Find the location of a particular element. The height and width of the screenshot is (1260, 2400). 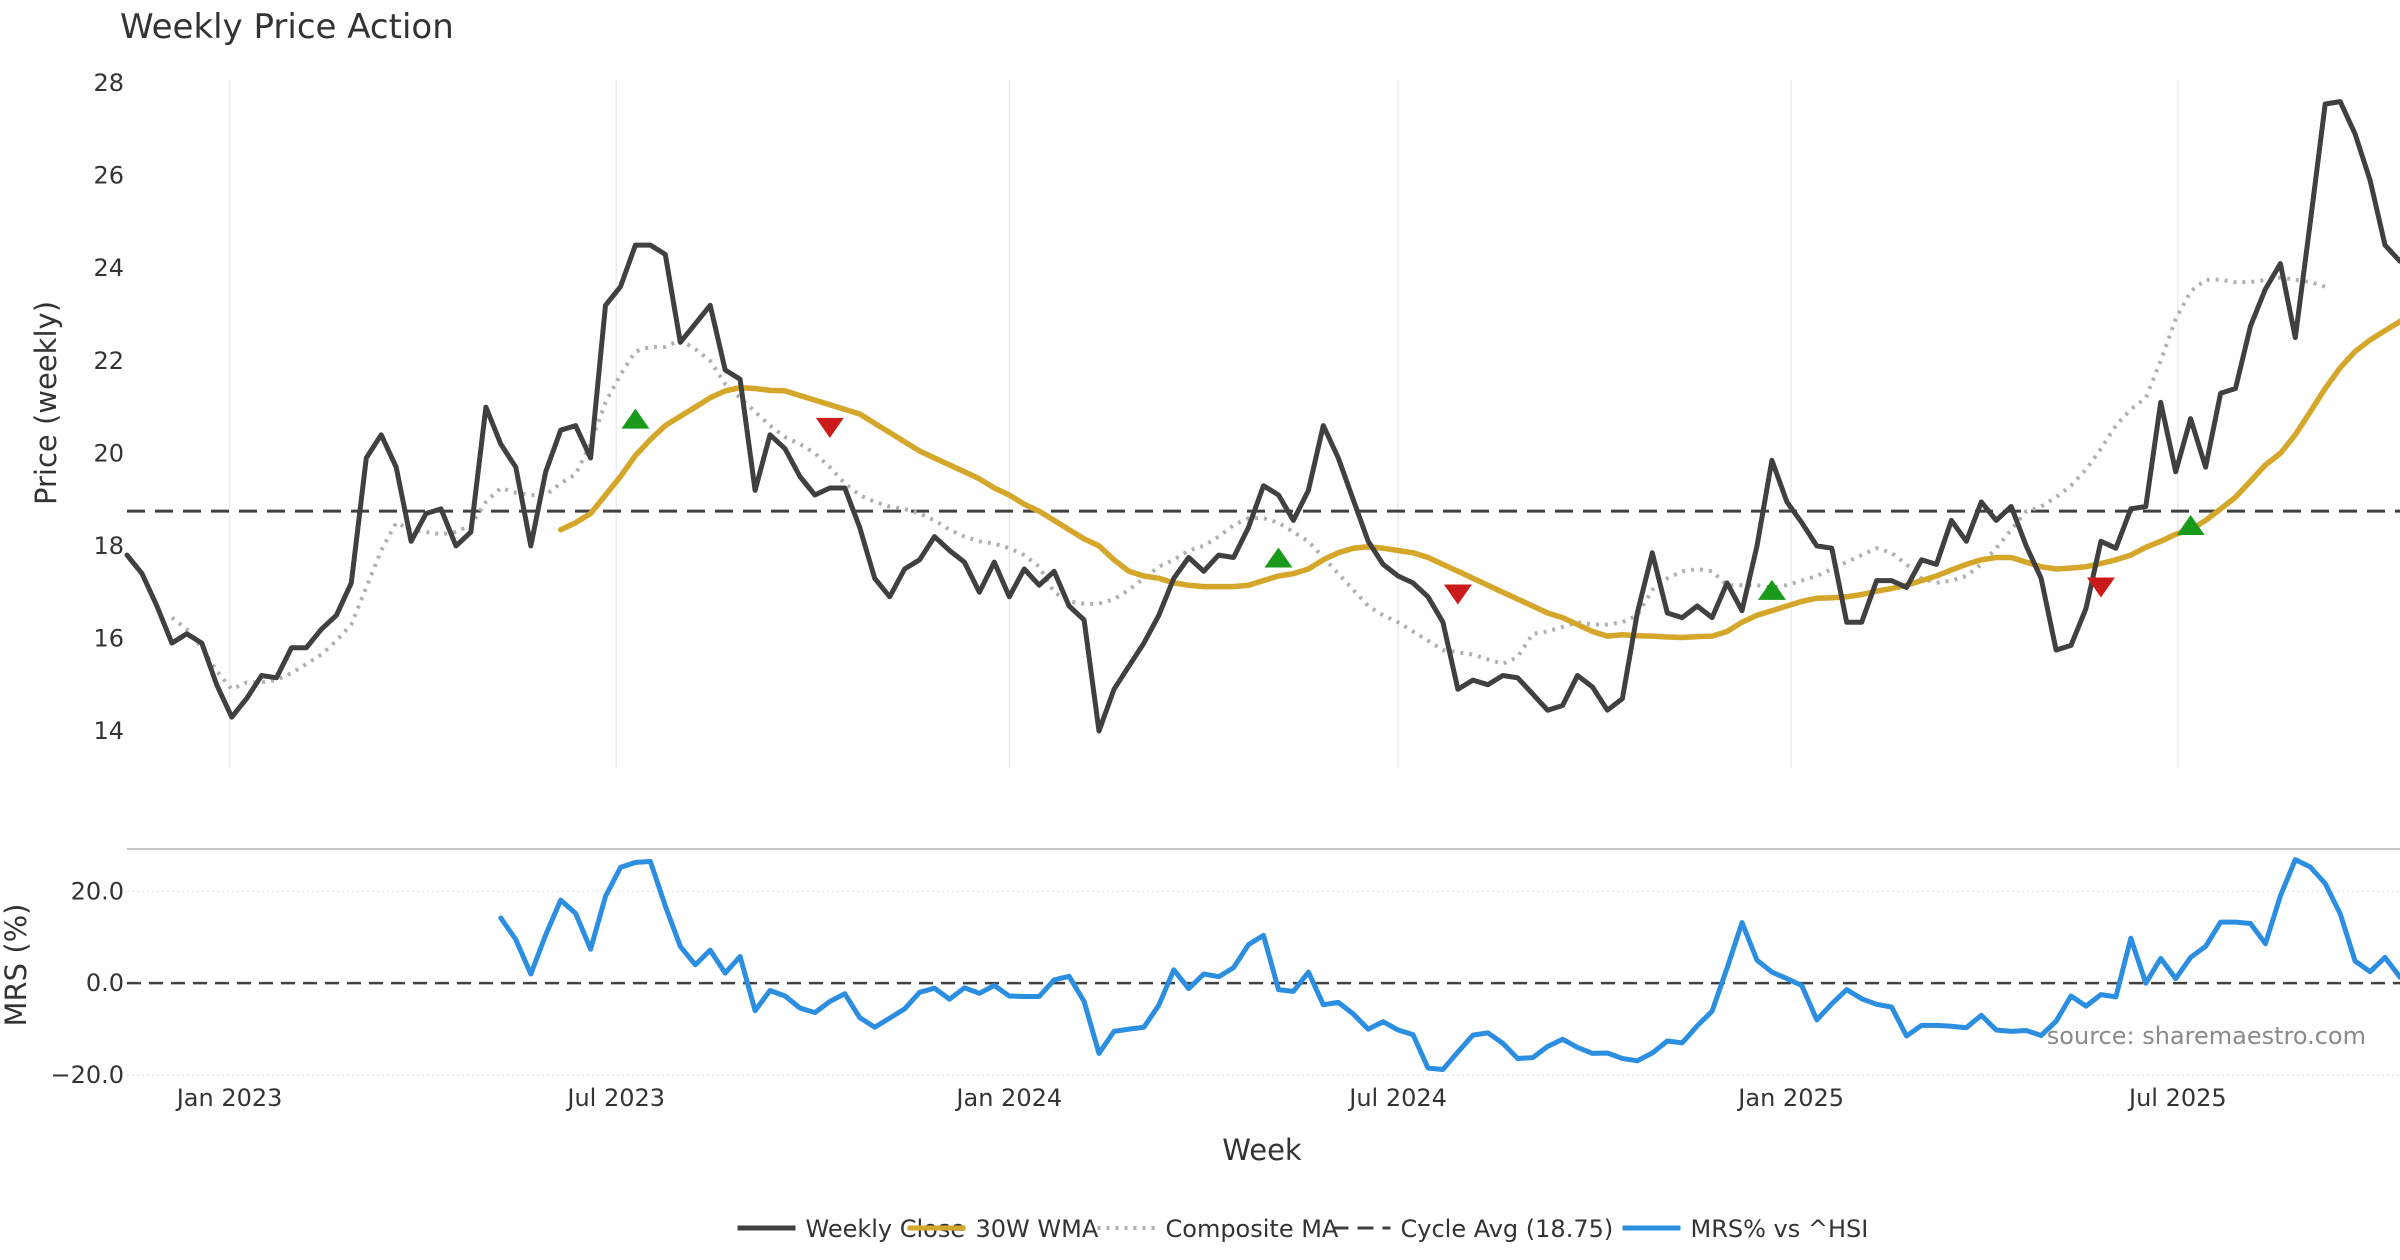

x-tick-label-1: Jul 2023 is located at coordinates (615, 1098).